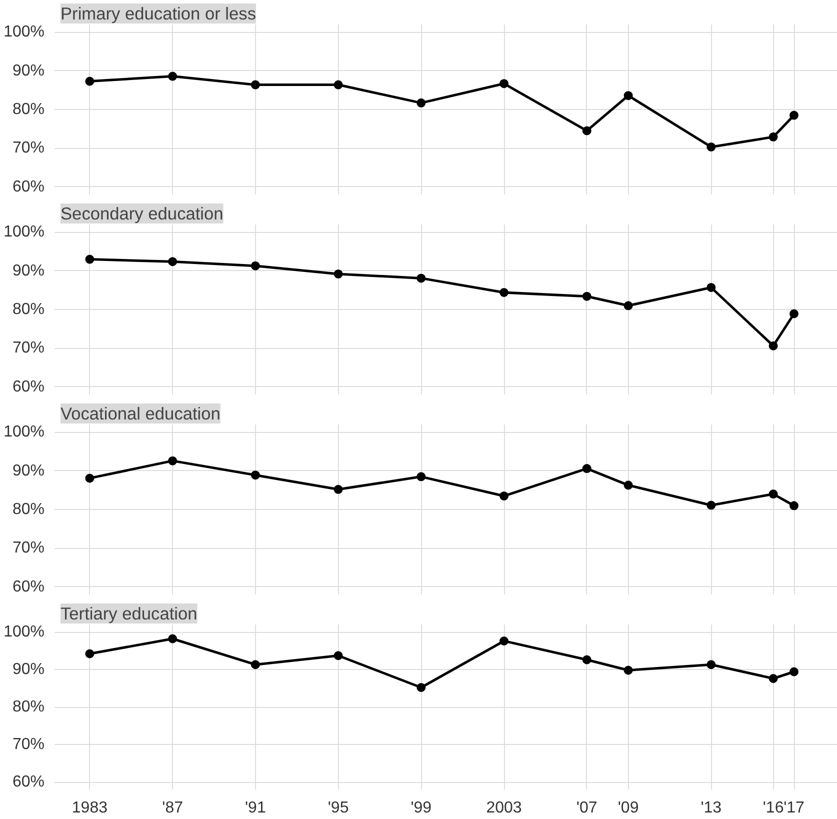 The width and height of the screenshot is (837, 819). Describe the element at coordinates (129, 614) in the screenshot. I see `chart-title: Tertiary education` at that location.